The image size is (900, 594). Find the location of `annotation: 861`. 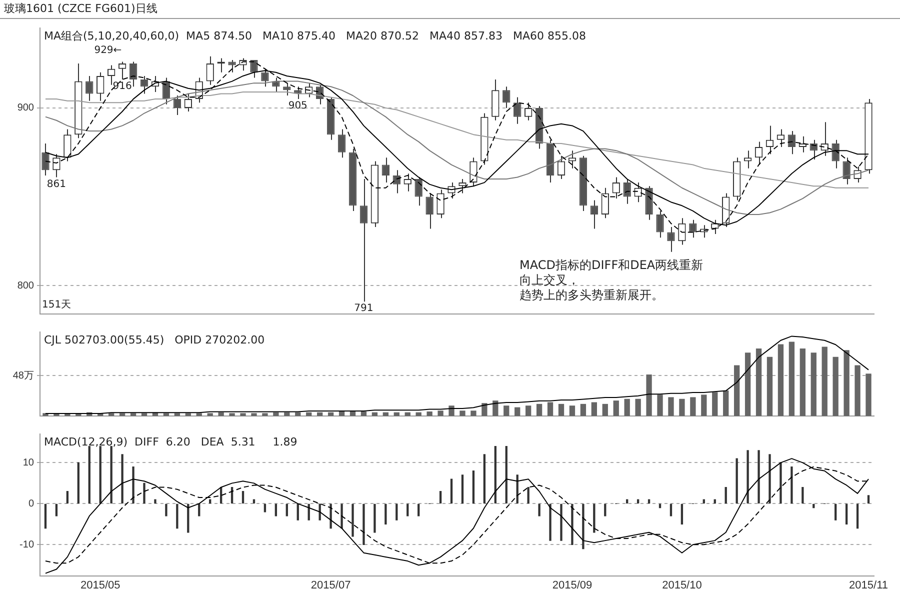

annotation: 861 is located at coordinates (56, 184).